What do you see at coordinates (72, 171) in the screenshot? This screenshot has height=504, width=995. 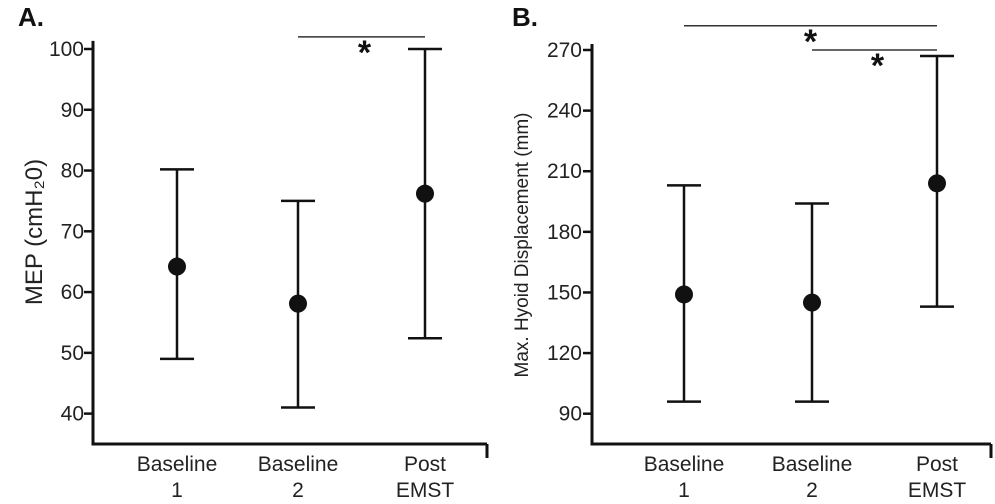 I see `y-tick-label: 80` at bounding box center [72, 171].